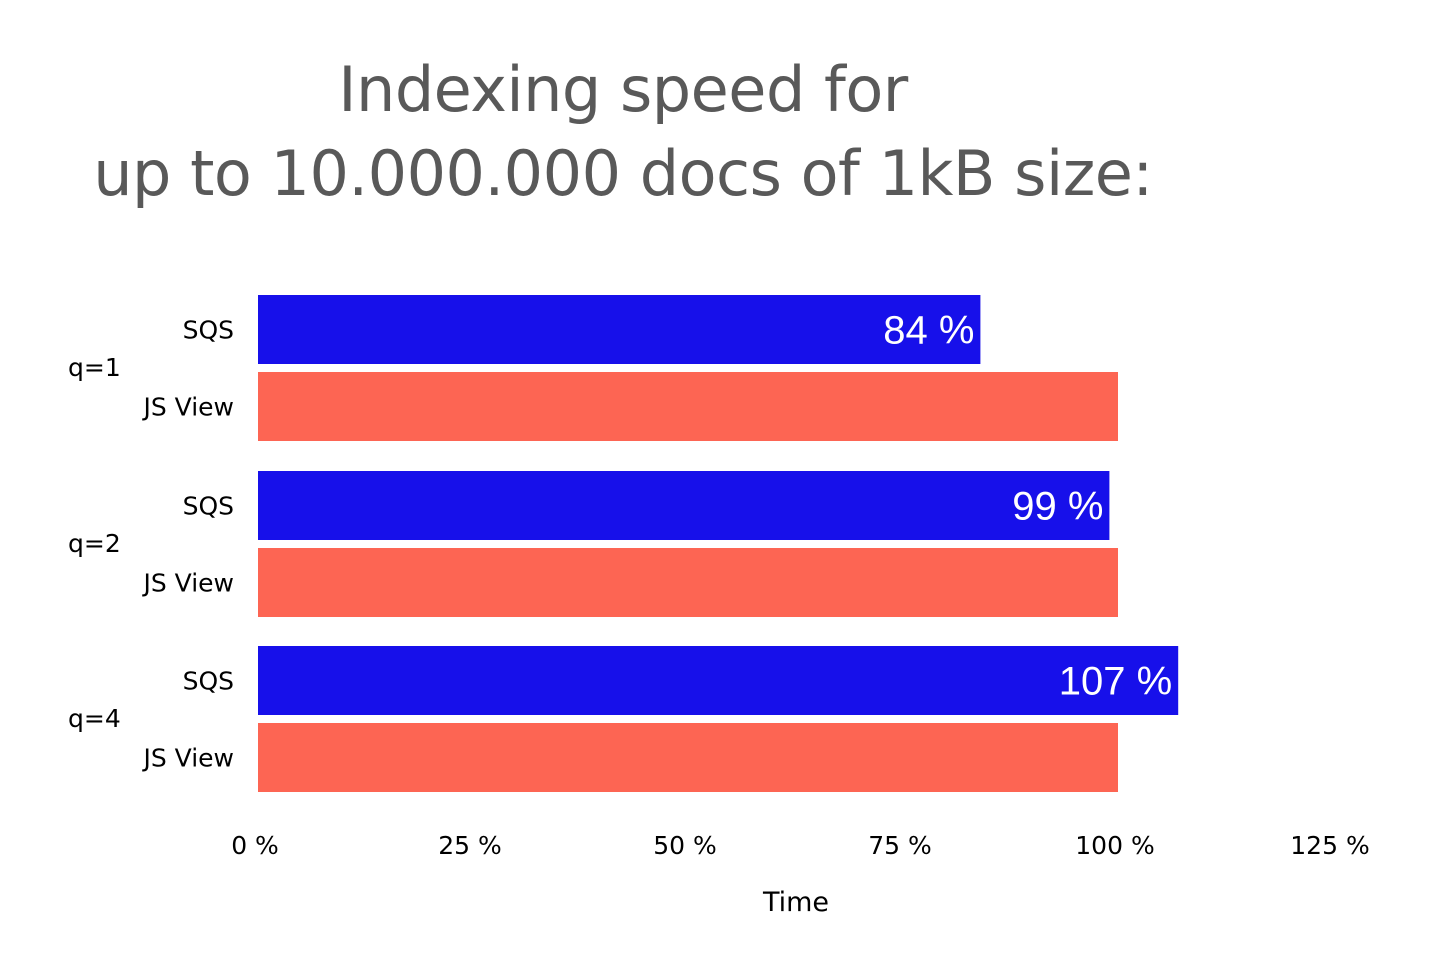 This screenshot has width=1436, height=972. Describe the element at coordinates (94, 718) in the screenshot. I see `group-label: q=4` at that location.